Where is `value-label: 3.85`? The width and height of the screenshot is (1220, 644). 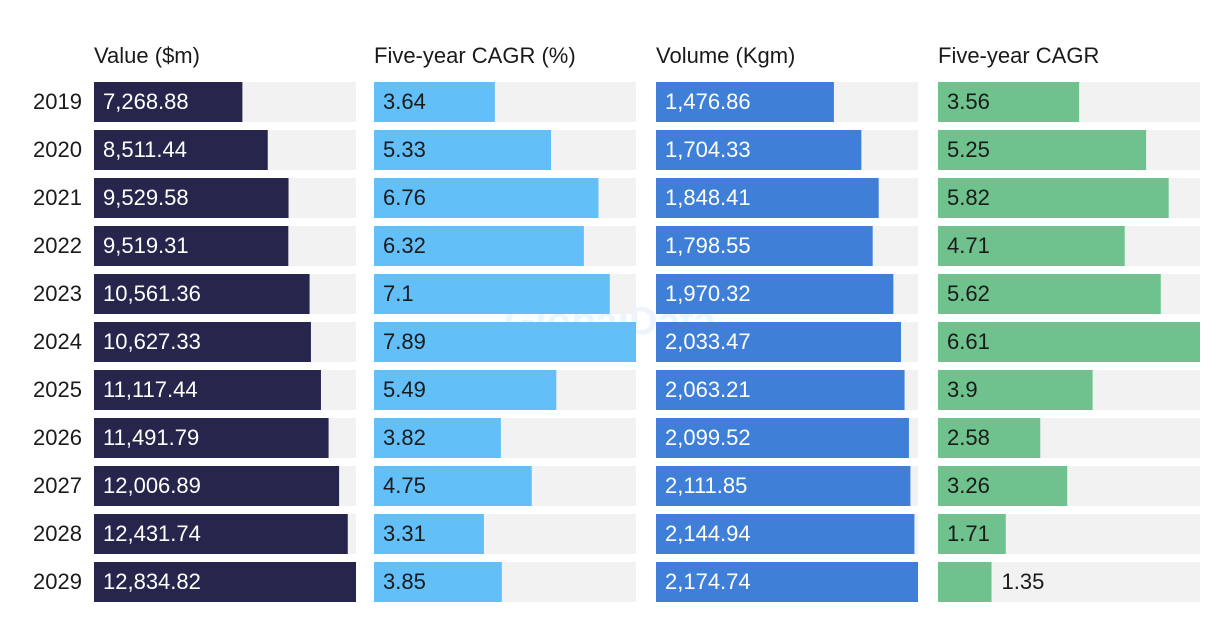
value-label: 3.85 is located at coordinates (404, 581).